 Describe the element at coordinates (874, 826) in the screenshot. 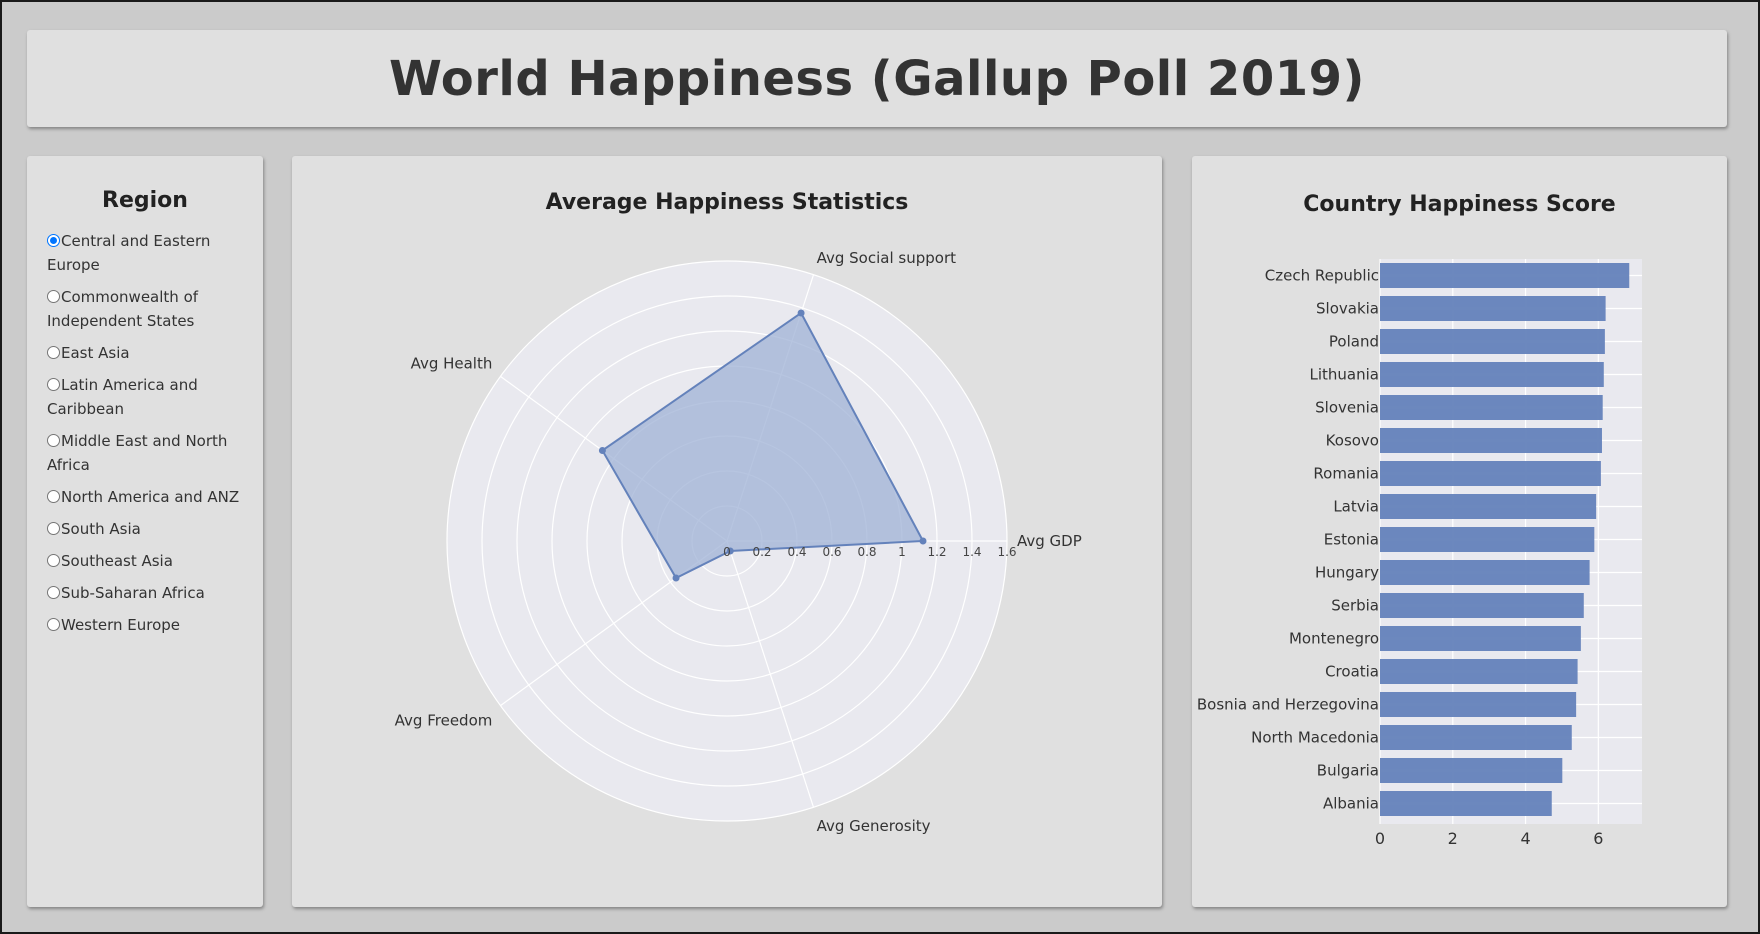

I see `radar-axis-label-avg-generosity: Avg Generosity` at that location.